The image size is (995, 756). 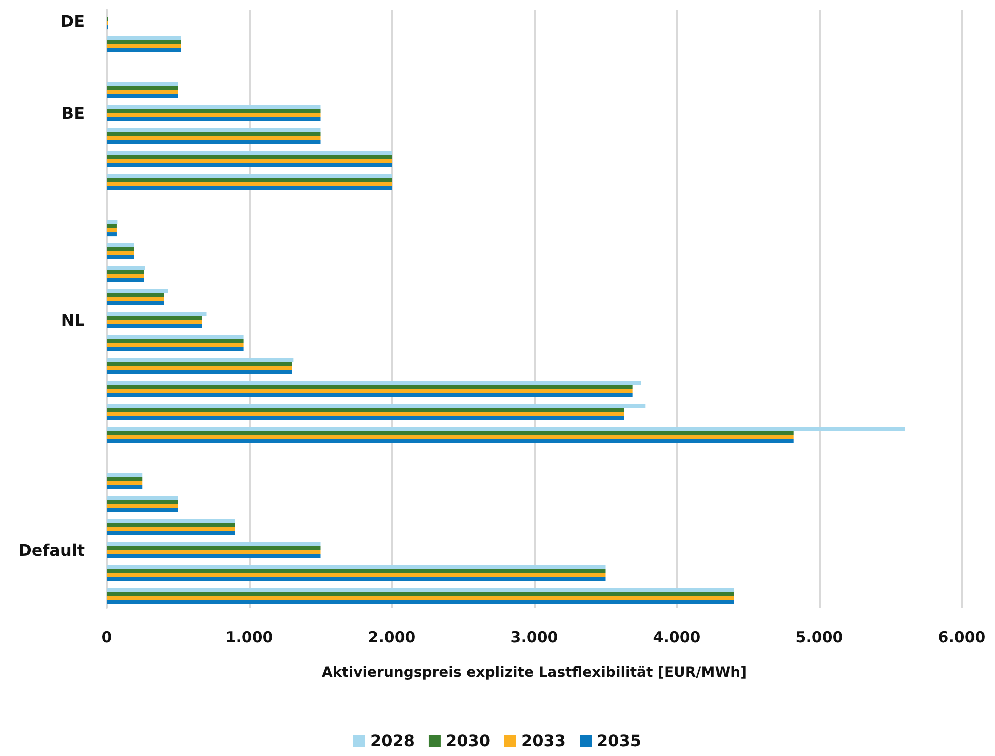 I want to click on legend-label: 2030, so click(x=468, y=741).